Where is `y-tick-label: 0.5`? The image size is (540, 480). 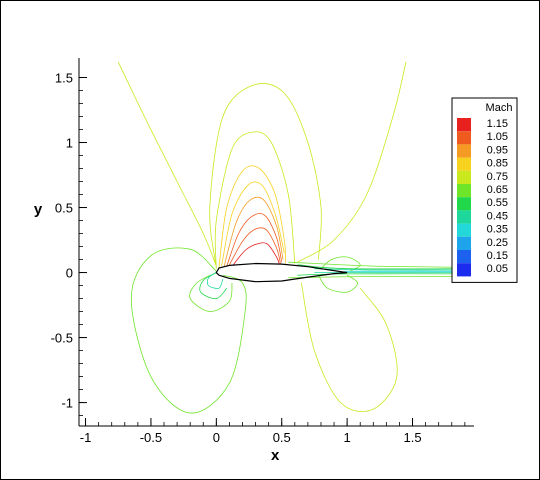
y-tick-label: 0.5 is located at coordinates (64, 208).